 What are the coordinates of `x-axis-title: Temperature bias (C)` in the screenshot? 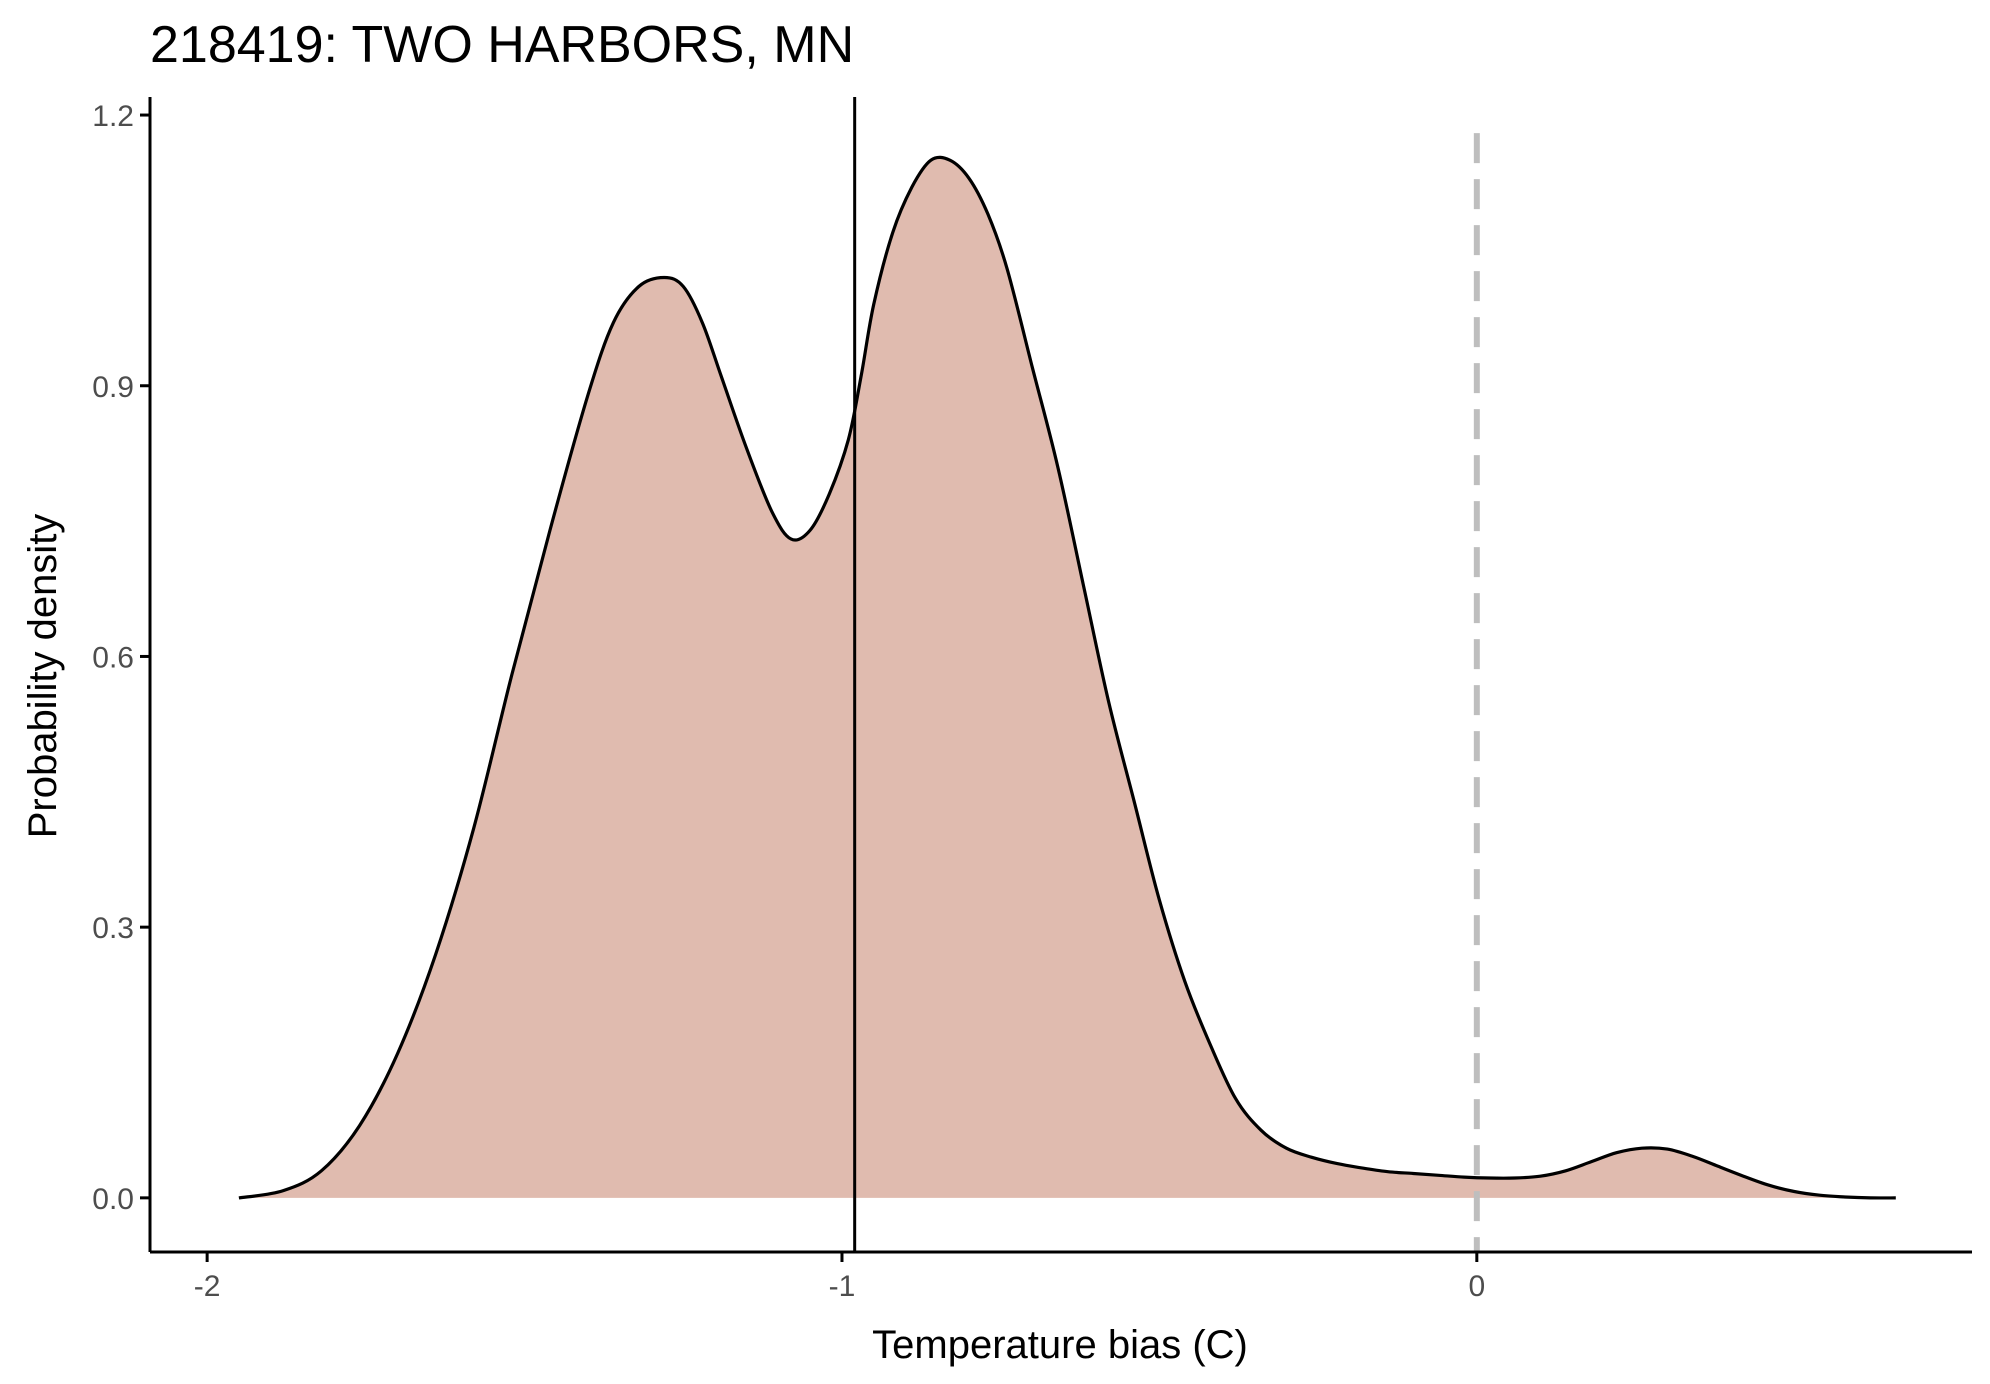 It's located at (1060, 1345).